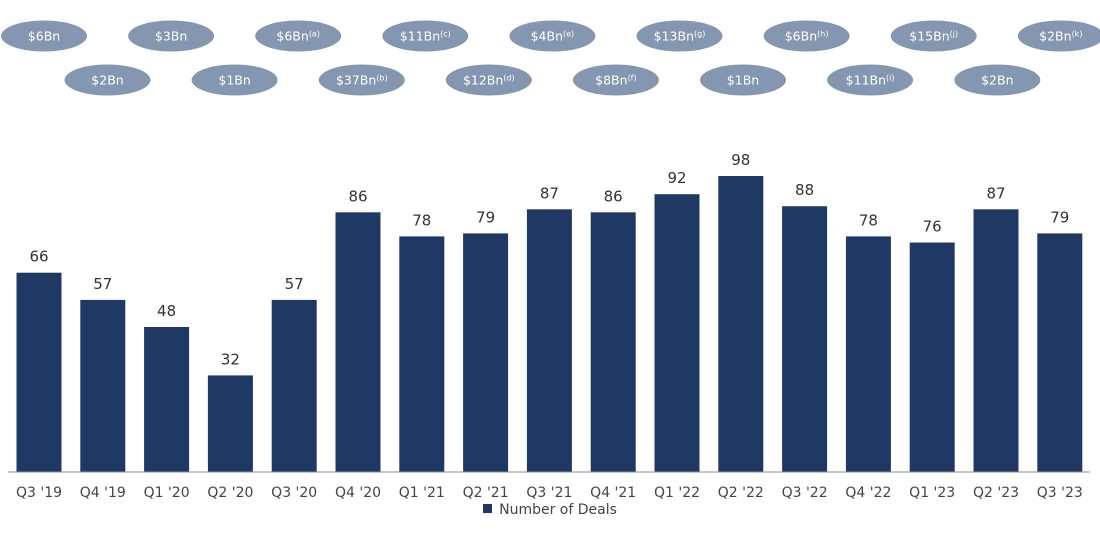  Describe the element at coordinates (804, 190) in the screenshot. I see `bar-value-label: 88` at that location.